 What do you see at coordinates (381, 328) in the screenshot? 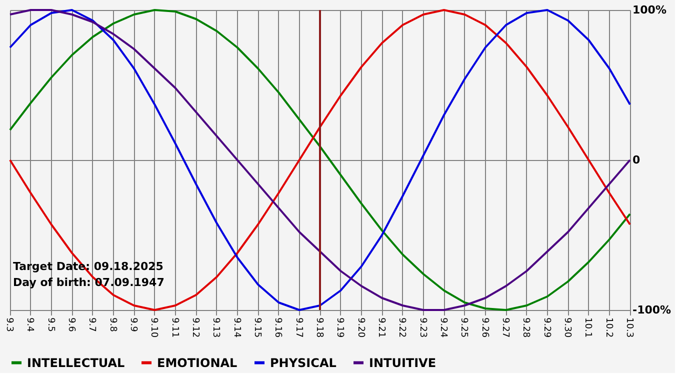
I see `x-tick-label: 9.21` at bounding box center [381, 328].